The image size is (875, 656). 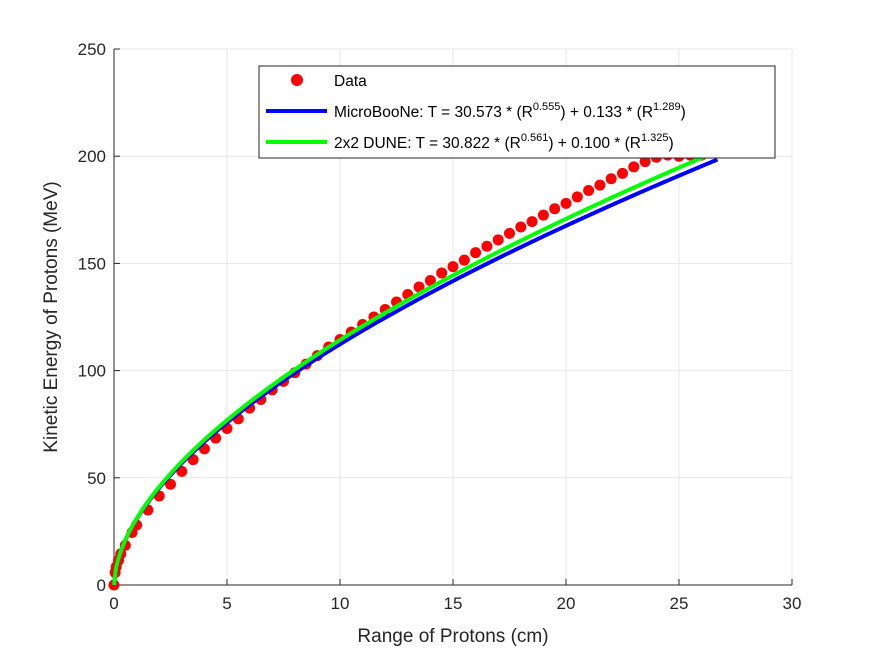 What do you see at coordinates (594, 143) in the screenshot?
I see `legend-dune-mid: ) + 0.100 * (R` at bounding box center [594, 143].